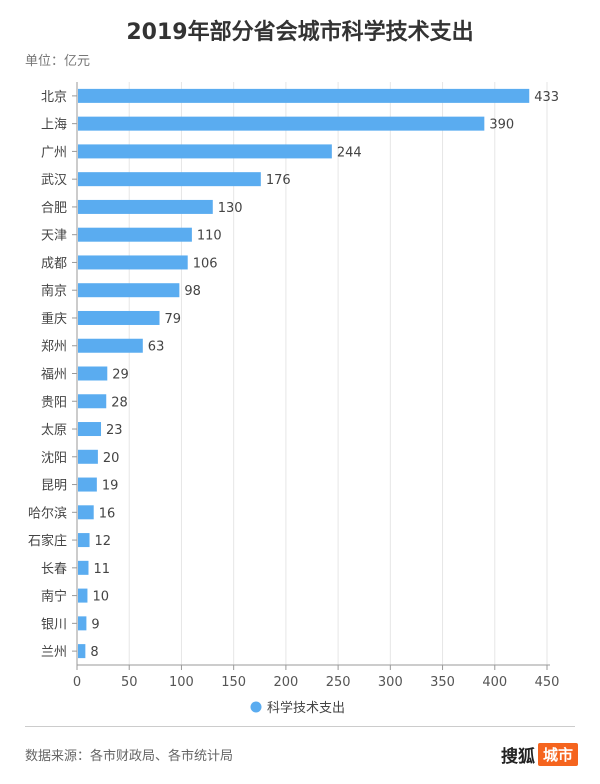 This screenshot has height=784, width=600. Describe the element at coordinates (442, 682) in the screenshot. I see `x-tick-label: 350` at that location.